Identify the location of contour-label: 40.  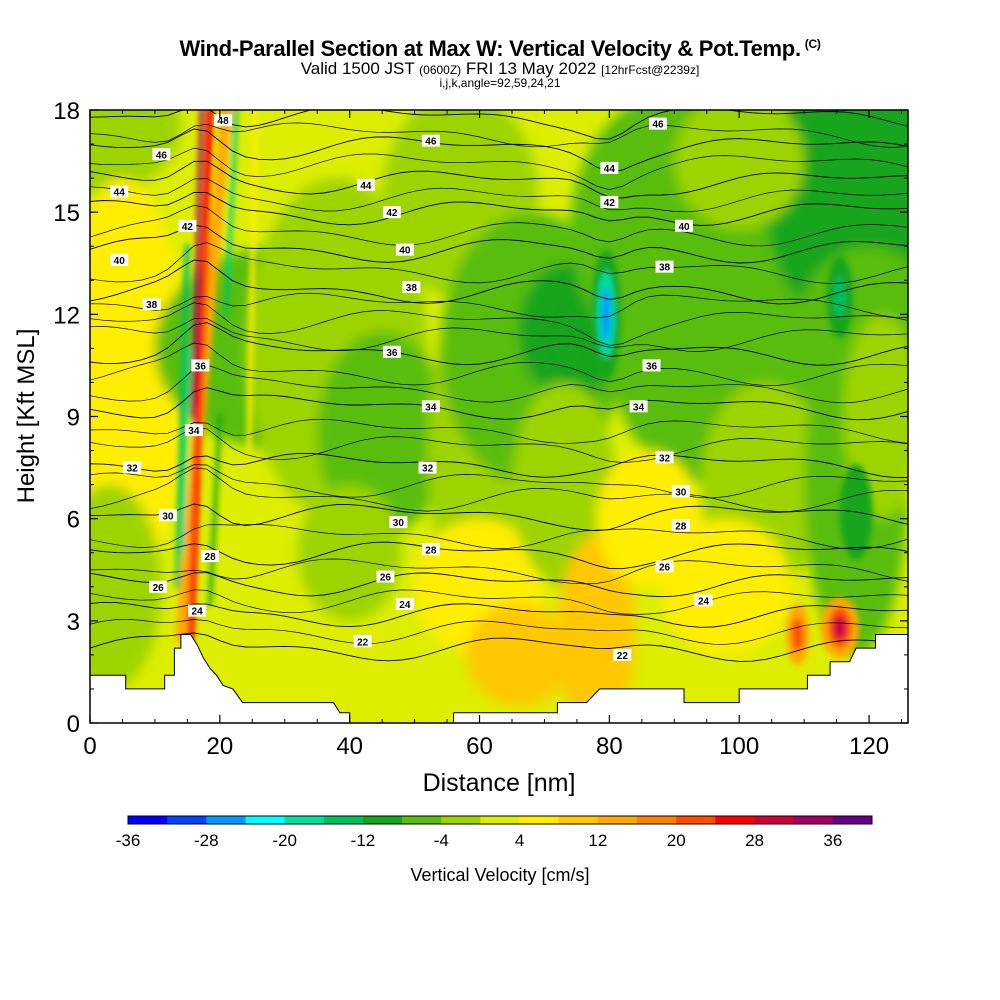
(119, 260).